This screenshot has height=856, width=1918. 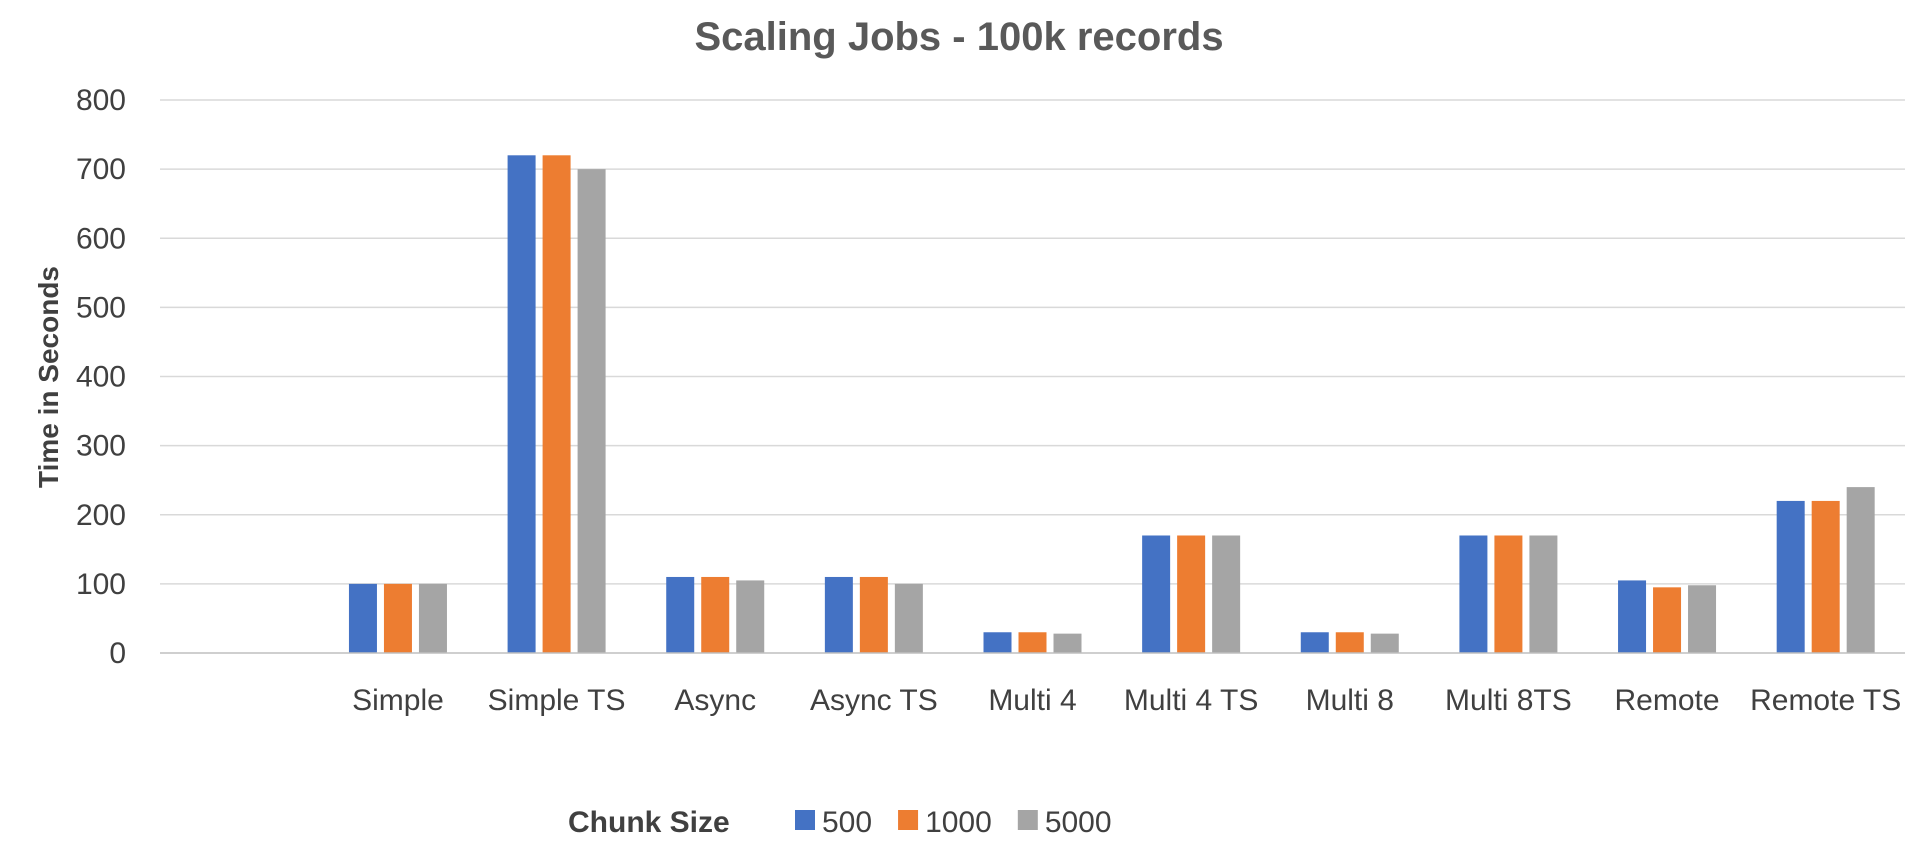 What do you see at coordinates (101, 238) in the screenshot?
I see `y-tick-label: 600` at bounding box center [101, 238].